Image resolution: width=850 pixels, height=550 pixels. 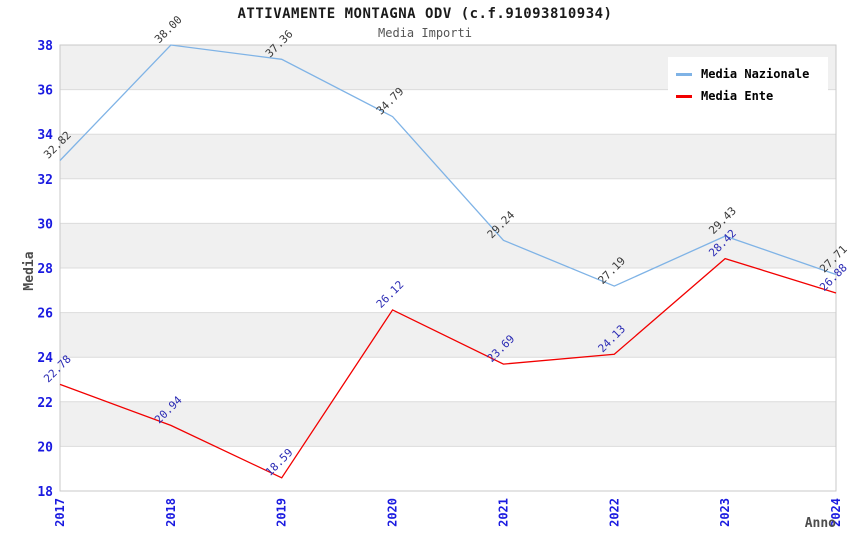 I want to click on legend-label: Media Nazionale, so click(x=755, y=74).